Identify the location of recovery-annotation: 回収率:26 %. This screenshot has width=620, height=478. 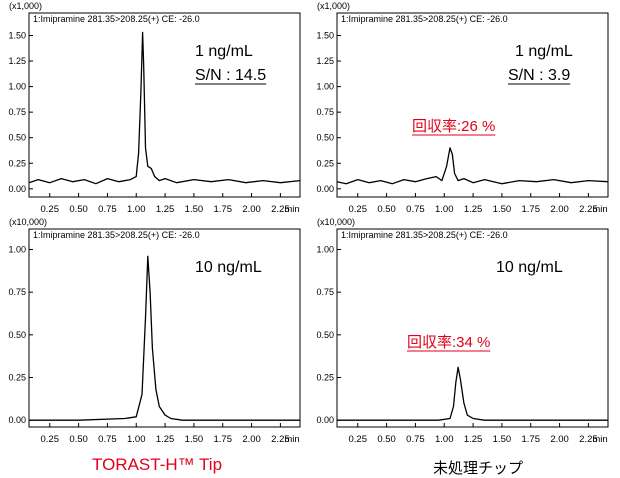
(453, 126).